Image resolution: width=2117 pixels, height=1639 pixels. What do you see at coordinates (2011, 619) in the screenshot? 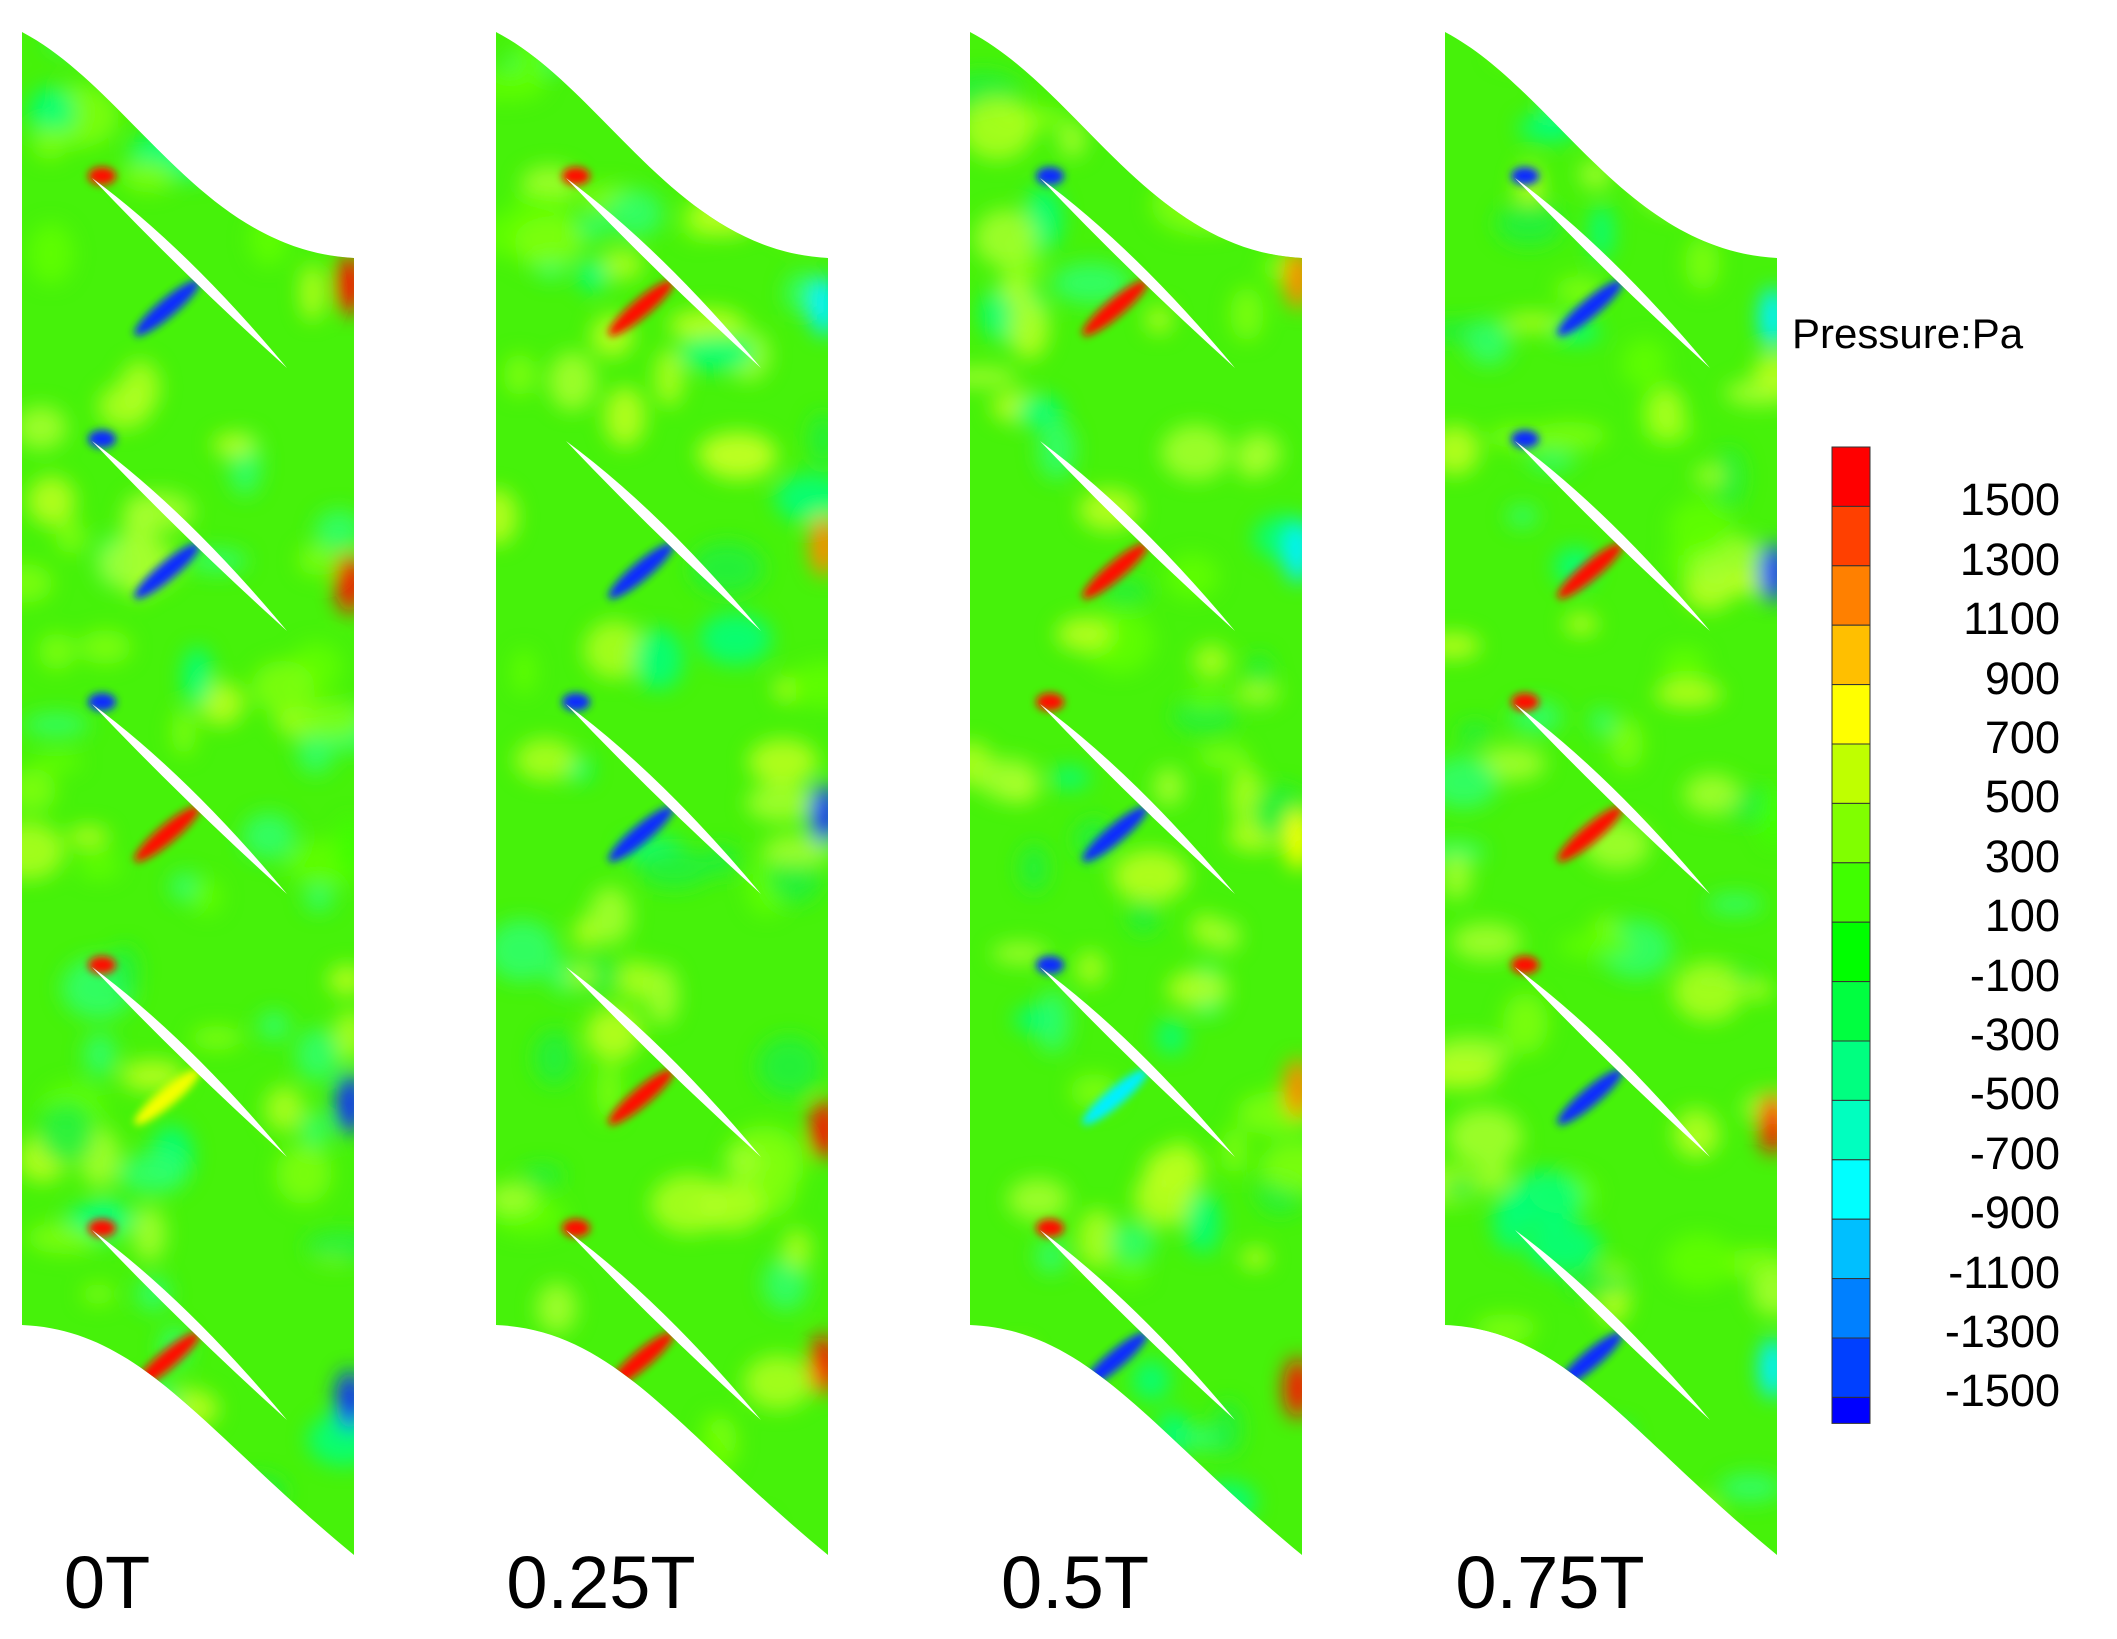
I see `legend-tick-label: 1100` at bounding box center [2011, 619].